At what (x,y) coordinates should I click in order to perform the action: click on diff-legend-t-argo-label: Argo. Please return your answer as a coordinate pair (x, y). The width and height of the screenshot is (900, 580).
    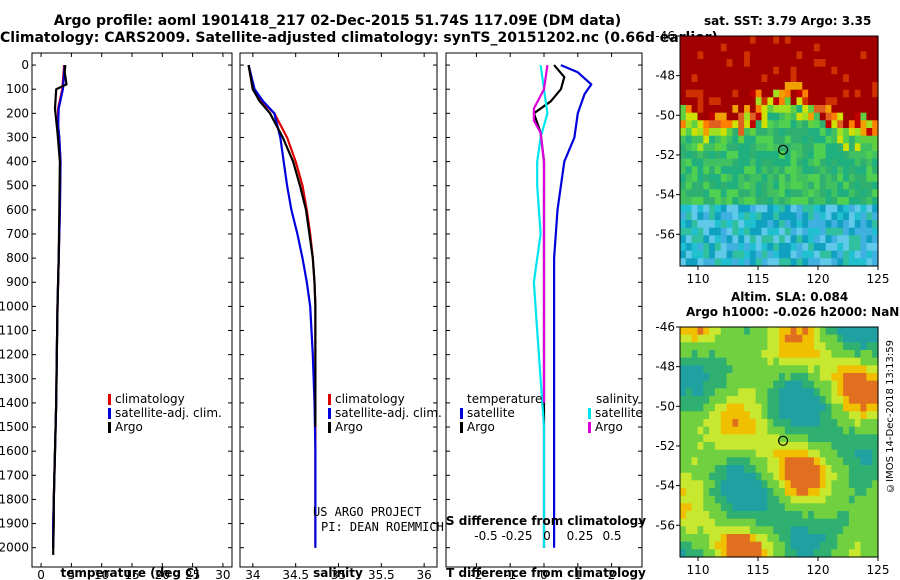
    Looking at the image, I should click on (481, 427).